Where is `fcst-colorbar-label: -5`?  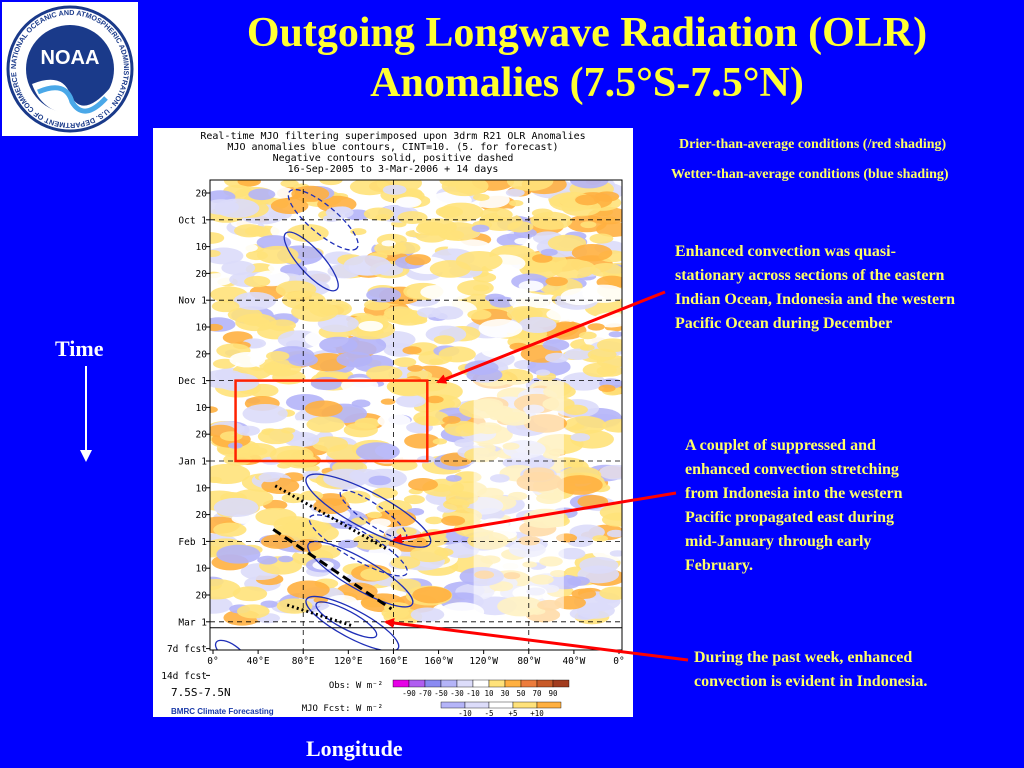
fcst-colorbar-label: -5 is located at coordinates (488, 713).